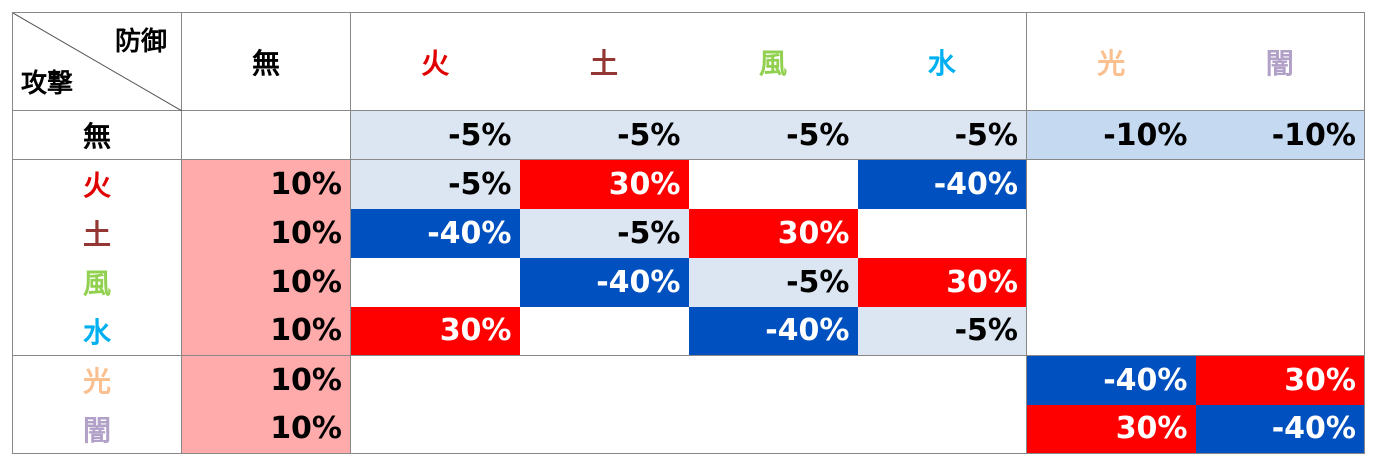 This screenshot has height=469, width=1381. What do you see at coordinates (140, 42) in the screenshot?
I see `defense-label: 防御` at bounding box center [140, 42].